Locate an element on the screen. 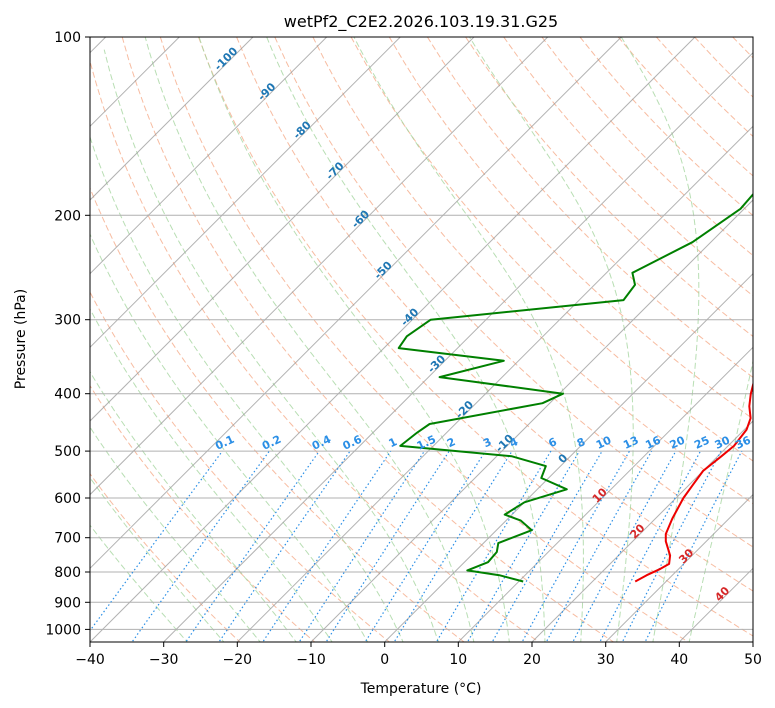  x-tick-label: 30 is located at coordinates (606, 660).